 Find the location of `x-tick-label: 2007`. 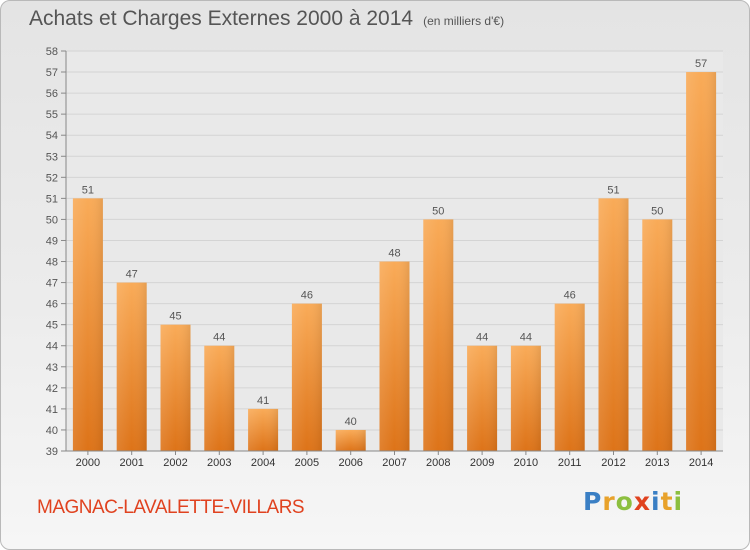

x-tick-label: 2007 is located at coordinates (394, 463).